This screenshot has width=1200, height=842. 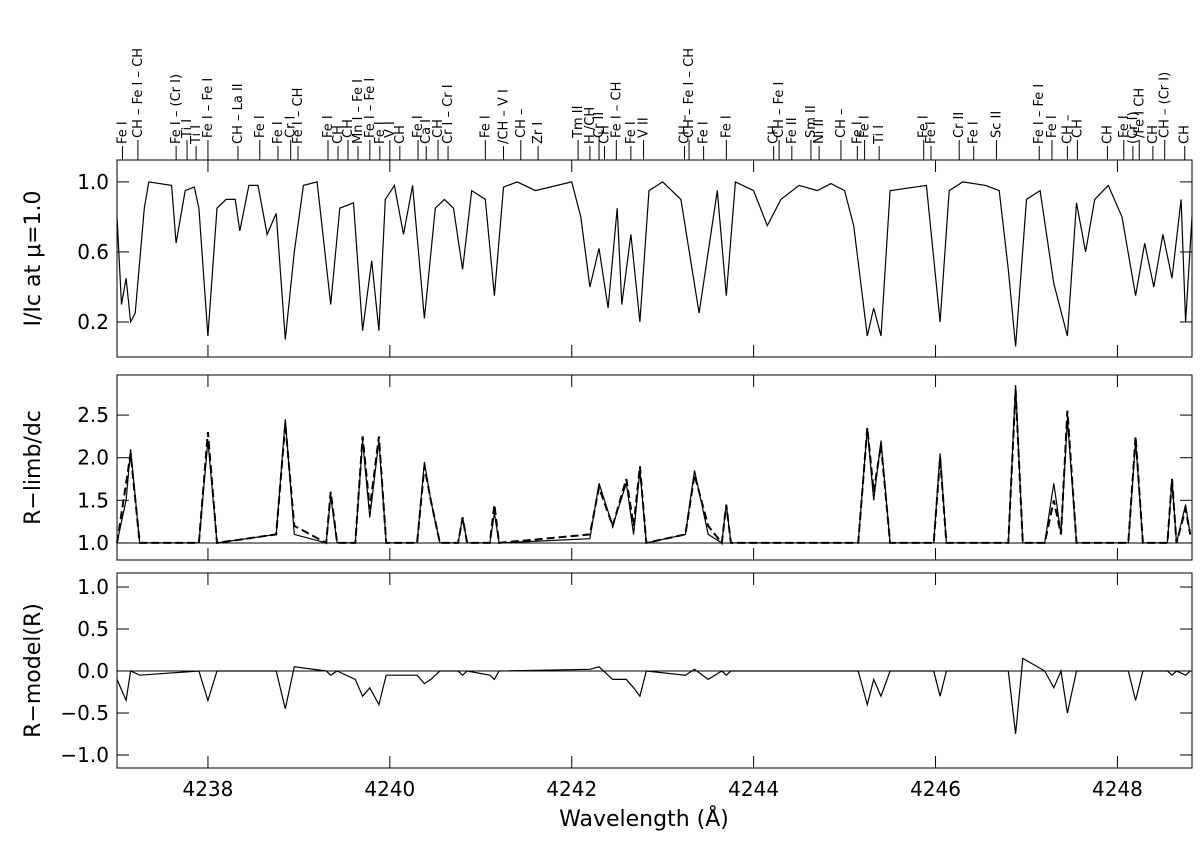 I want to click on x-tick-label: 4244, so click(x=753, y=789).